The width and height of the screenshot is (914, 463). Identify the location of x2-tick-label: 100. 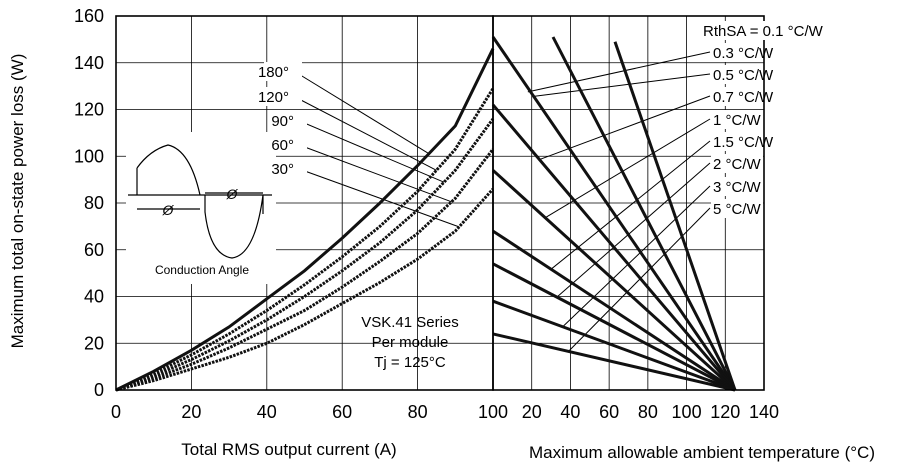
(687, 412).